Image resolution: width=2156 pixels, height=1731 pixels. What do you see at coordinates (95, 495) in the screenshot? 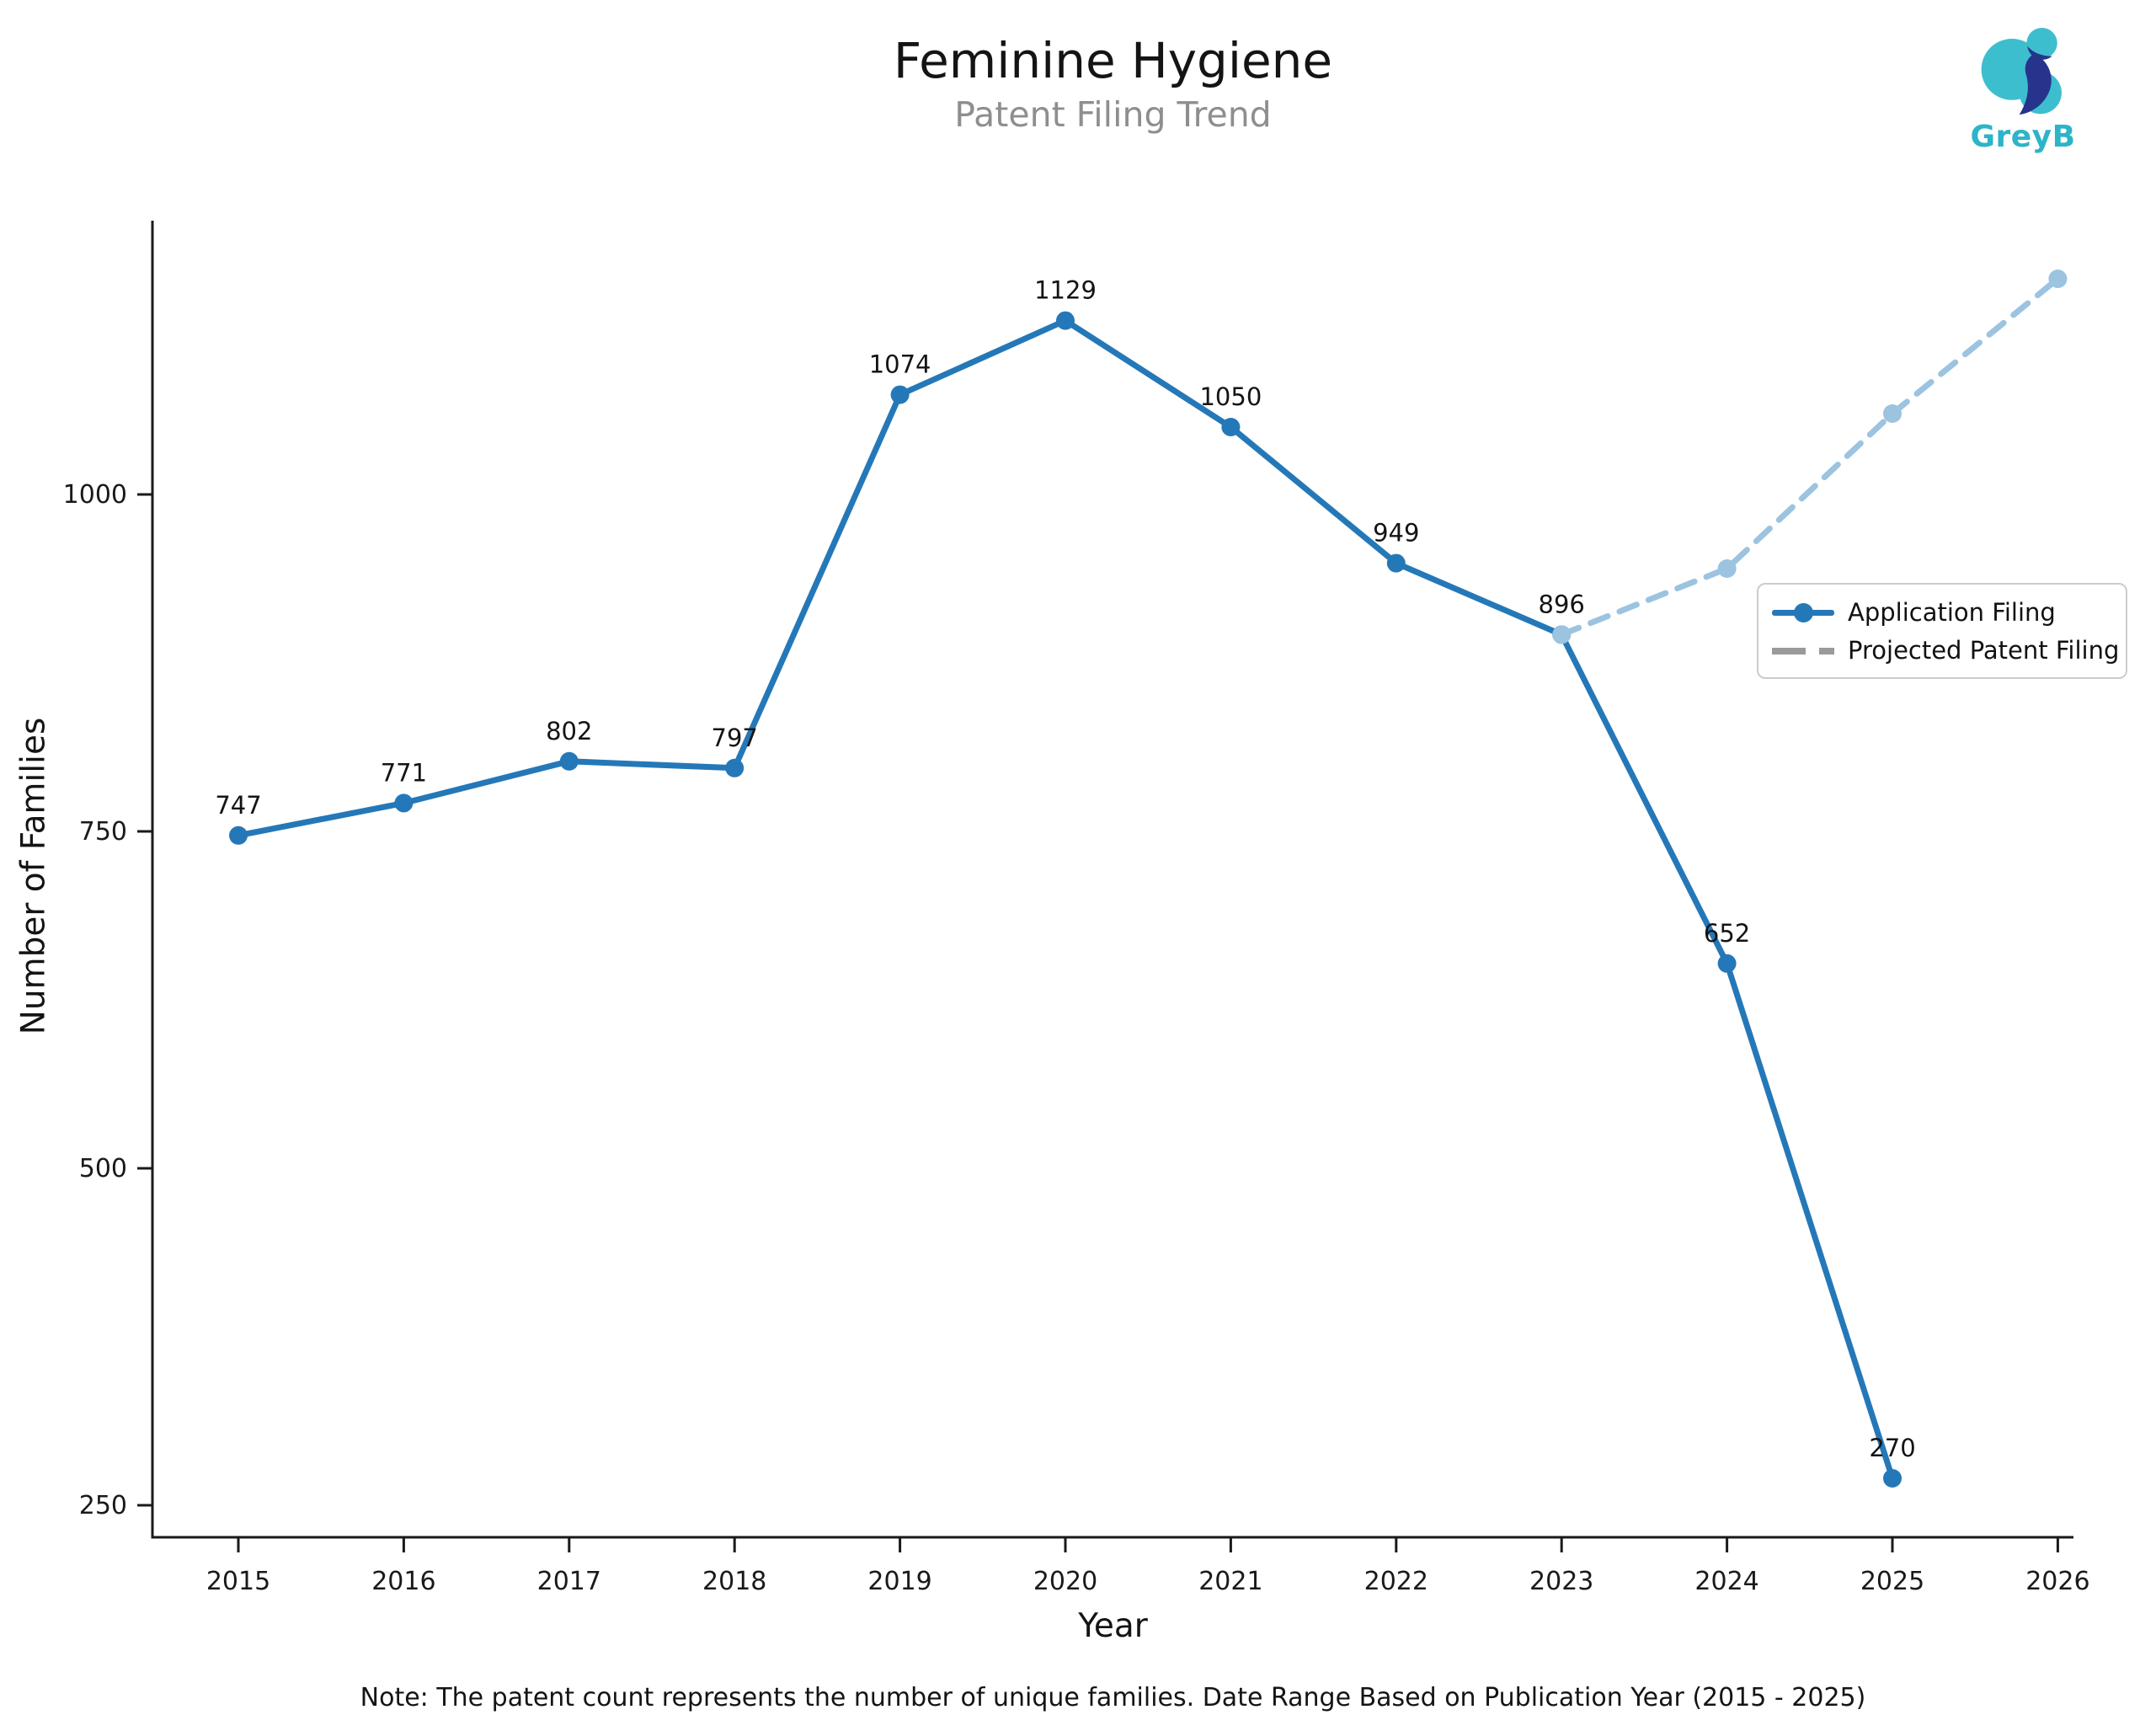
I see `y-tick-label: 1000` at bounding box center [95, 495].